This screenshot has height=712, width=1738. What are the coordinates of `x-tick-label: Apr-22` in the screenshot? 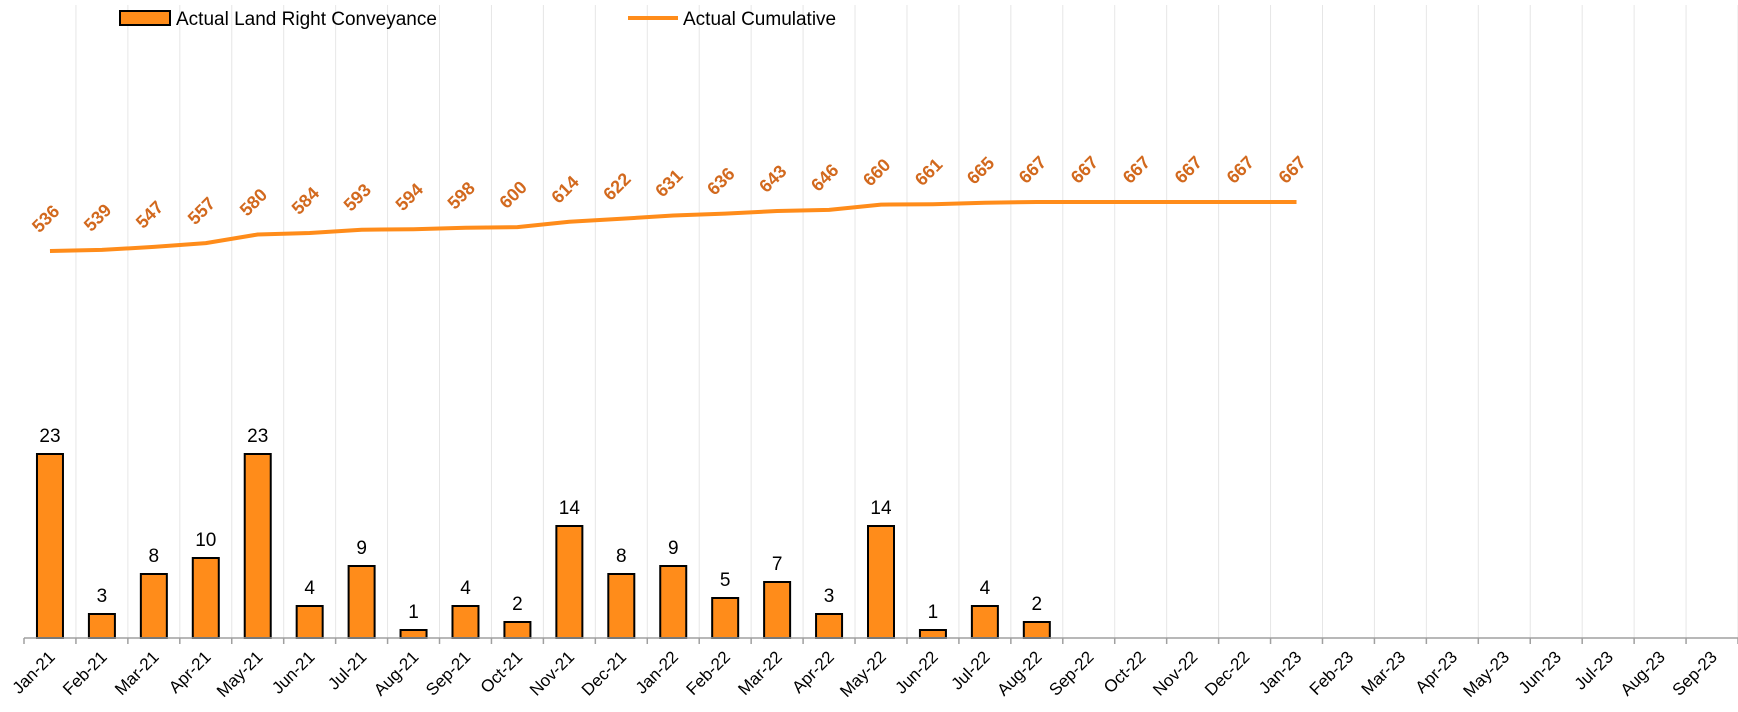 It's located at (813, 672).